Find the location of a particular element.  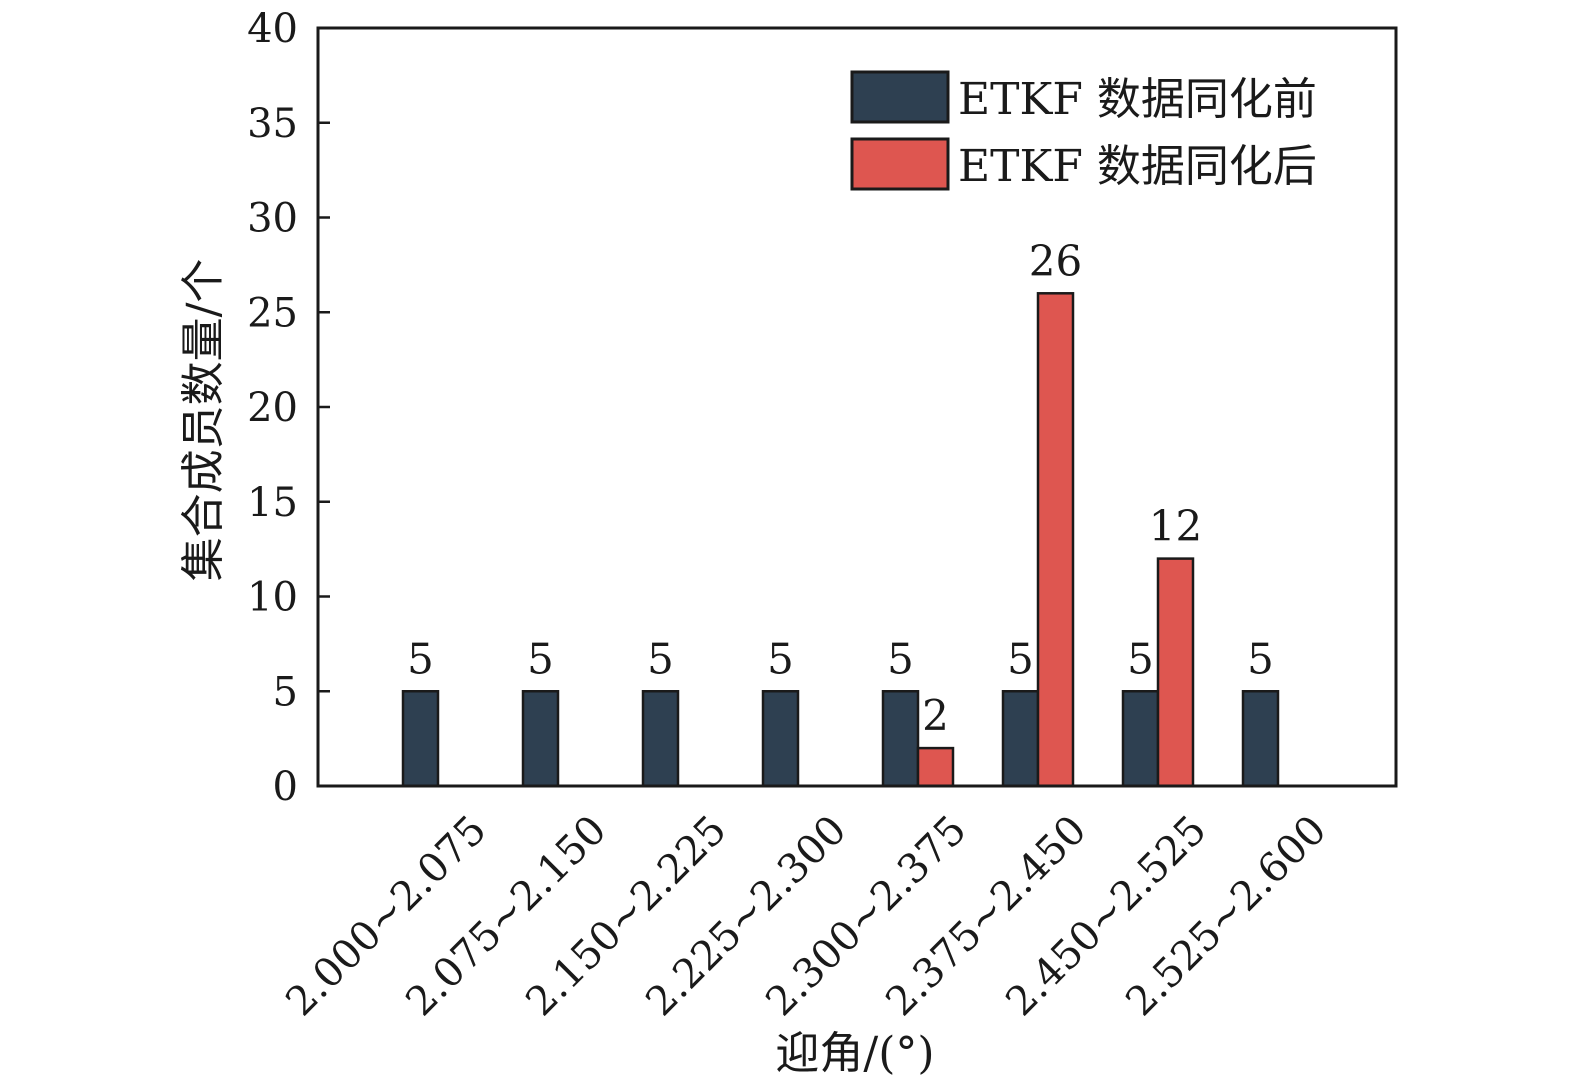

y-tick-label: 35 is located at coordinates (272, 124).